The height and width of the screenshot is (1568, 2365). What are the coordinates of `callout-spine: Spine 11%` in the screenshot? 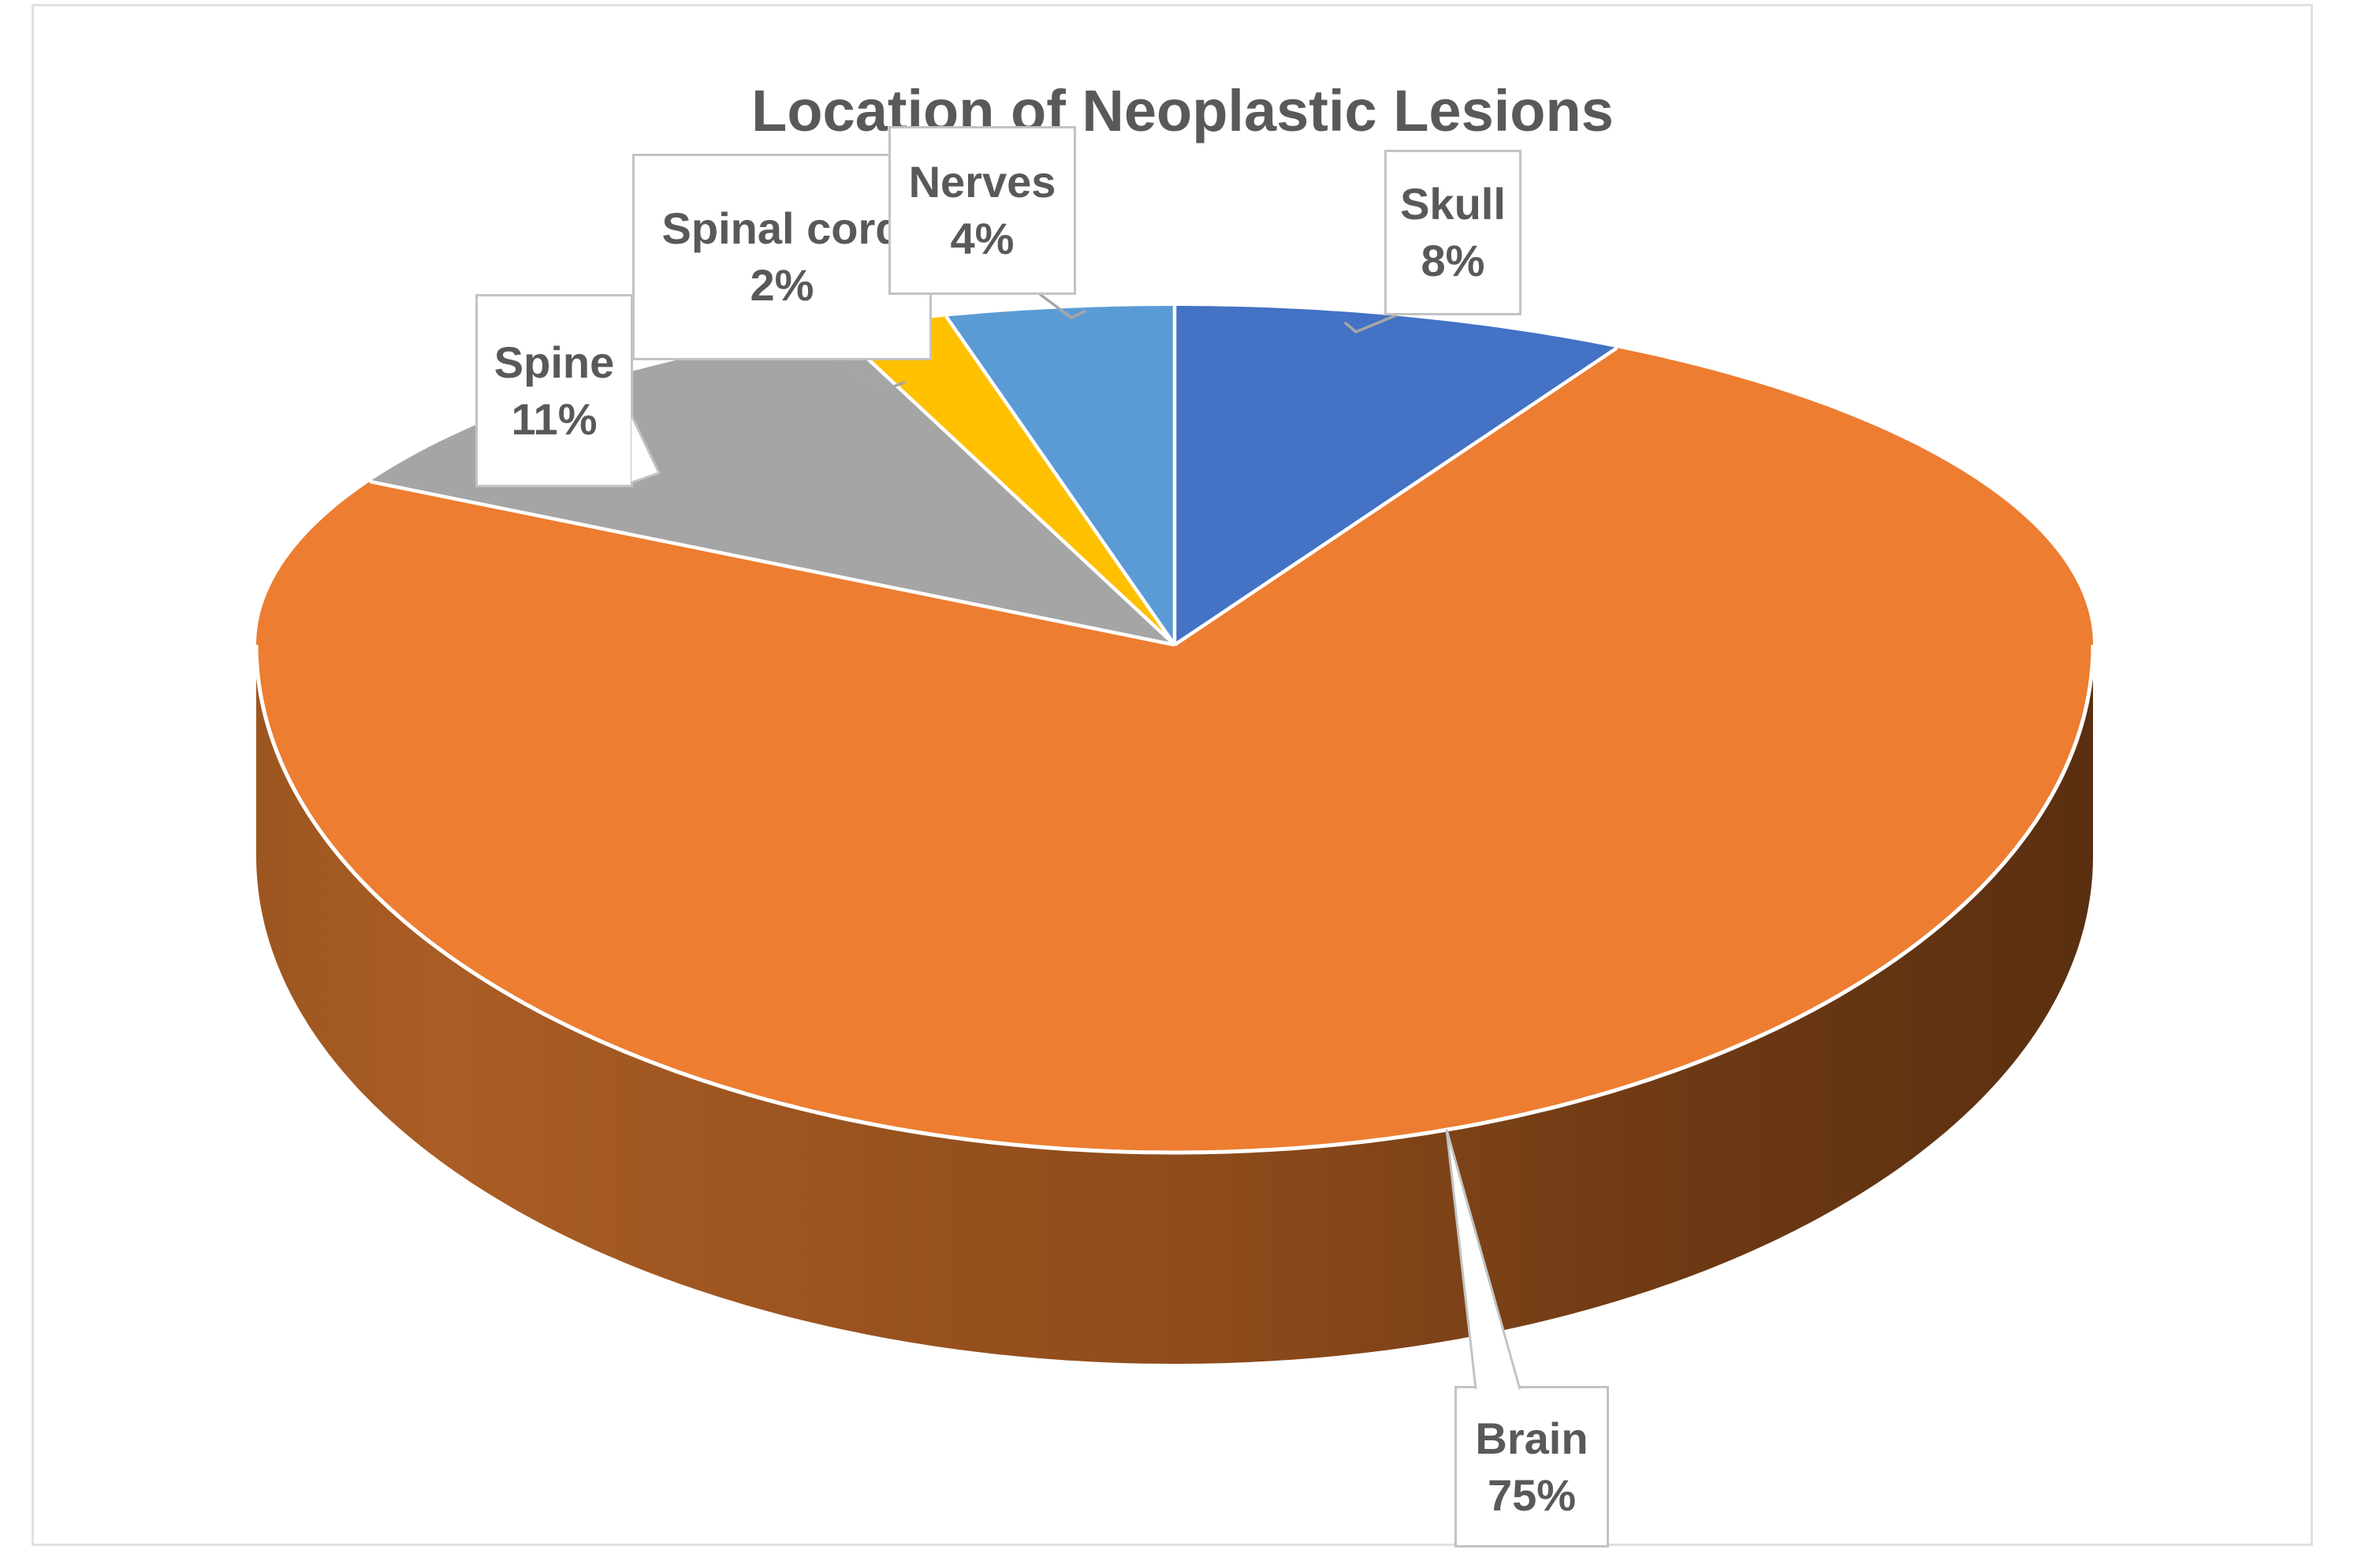 It's located at (554, 390).